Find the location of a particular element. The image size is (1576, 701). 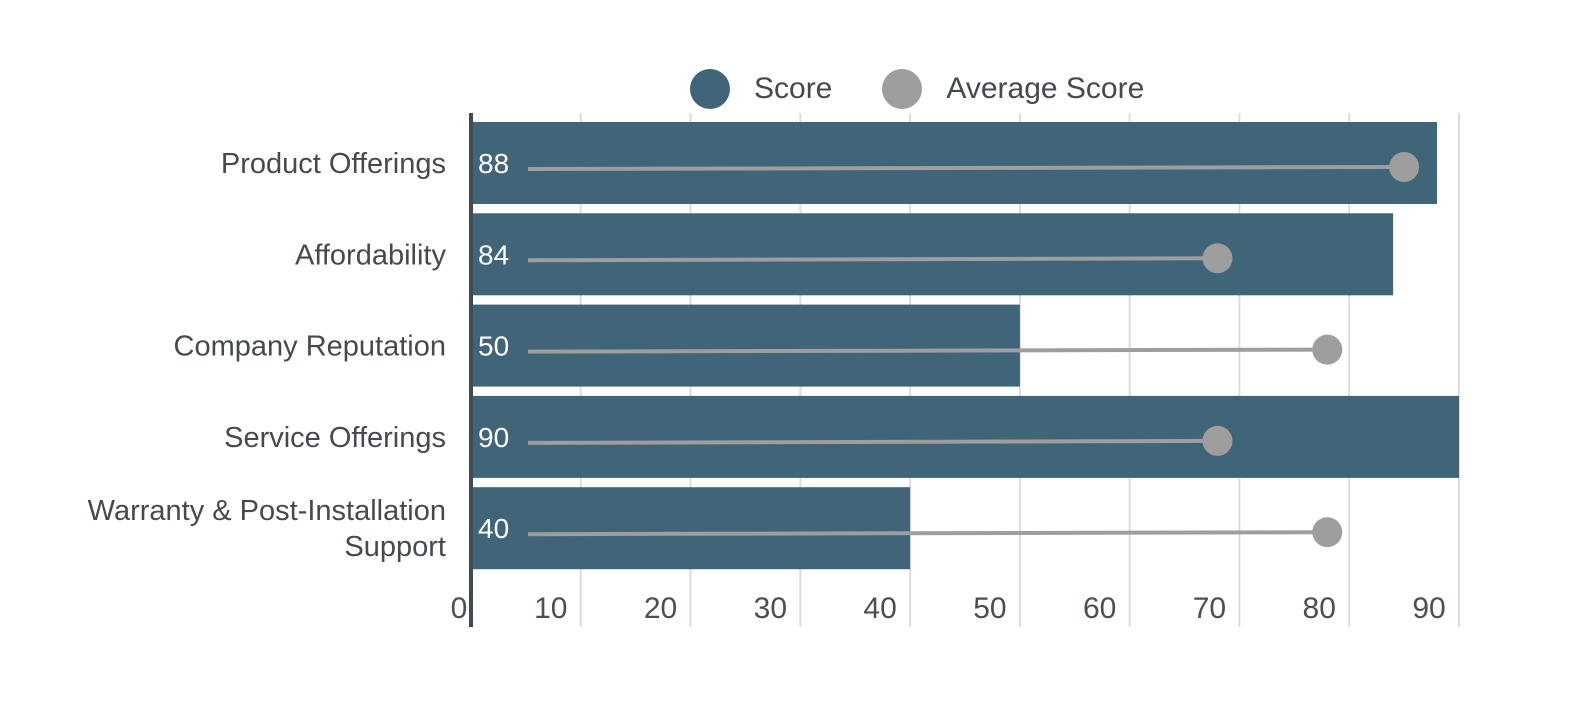

x-tick-label-10: 10 is located at coordinates (550, 608).